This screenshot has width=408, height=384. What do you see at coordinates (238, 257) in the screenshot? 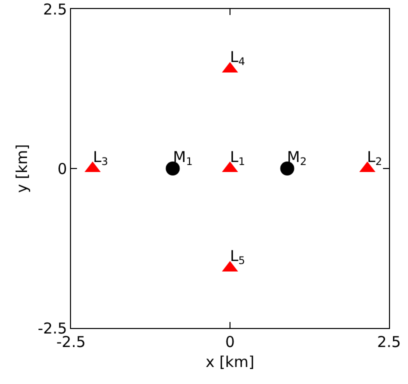
I see `annotation: L$_{5}$` at bounding box center [238, 257].